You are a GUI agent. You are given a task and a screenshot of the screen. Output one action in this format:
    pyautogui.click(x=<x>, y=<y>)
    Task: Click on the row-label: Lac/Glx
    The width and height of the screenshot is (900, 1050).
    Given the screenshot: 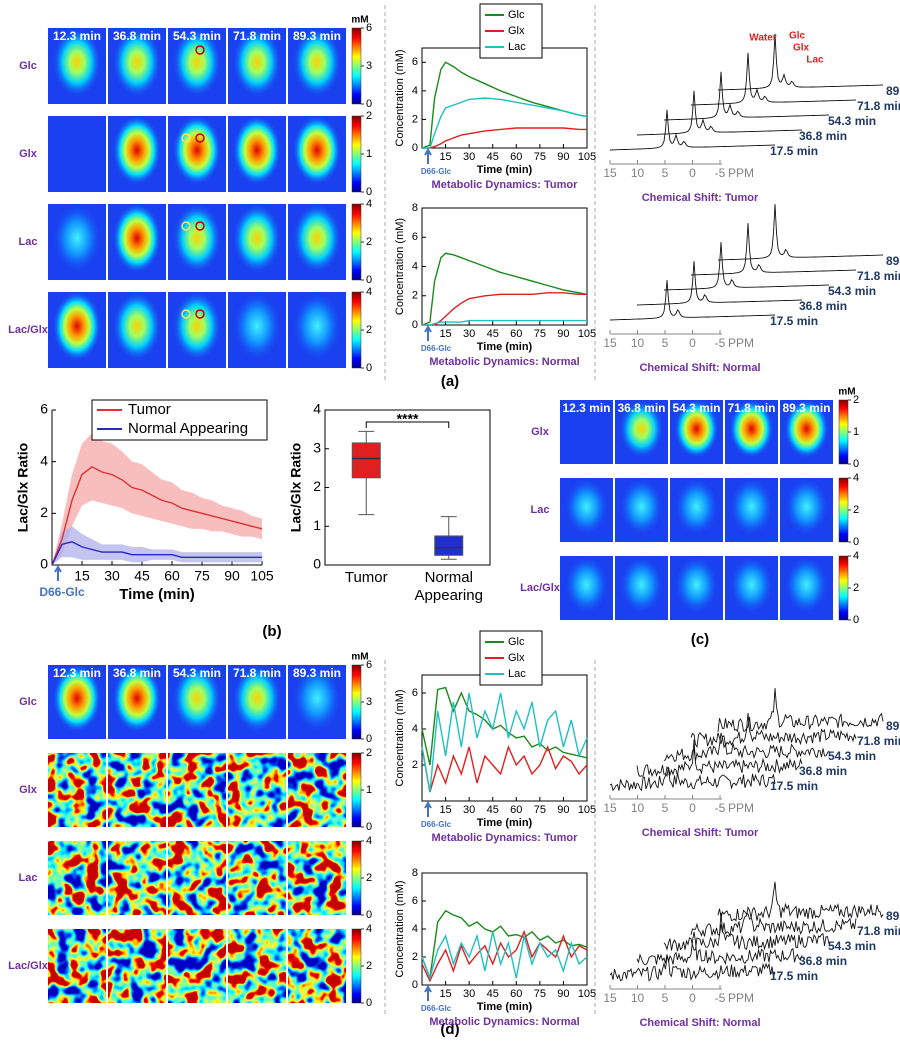 What is the action you would take?
    pyautogui.click(x=28, y=330)
    